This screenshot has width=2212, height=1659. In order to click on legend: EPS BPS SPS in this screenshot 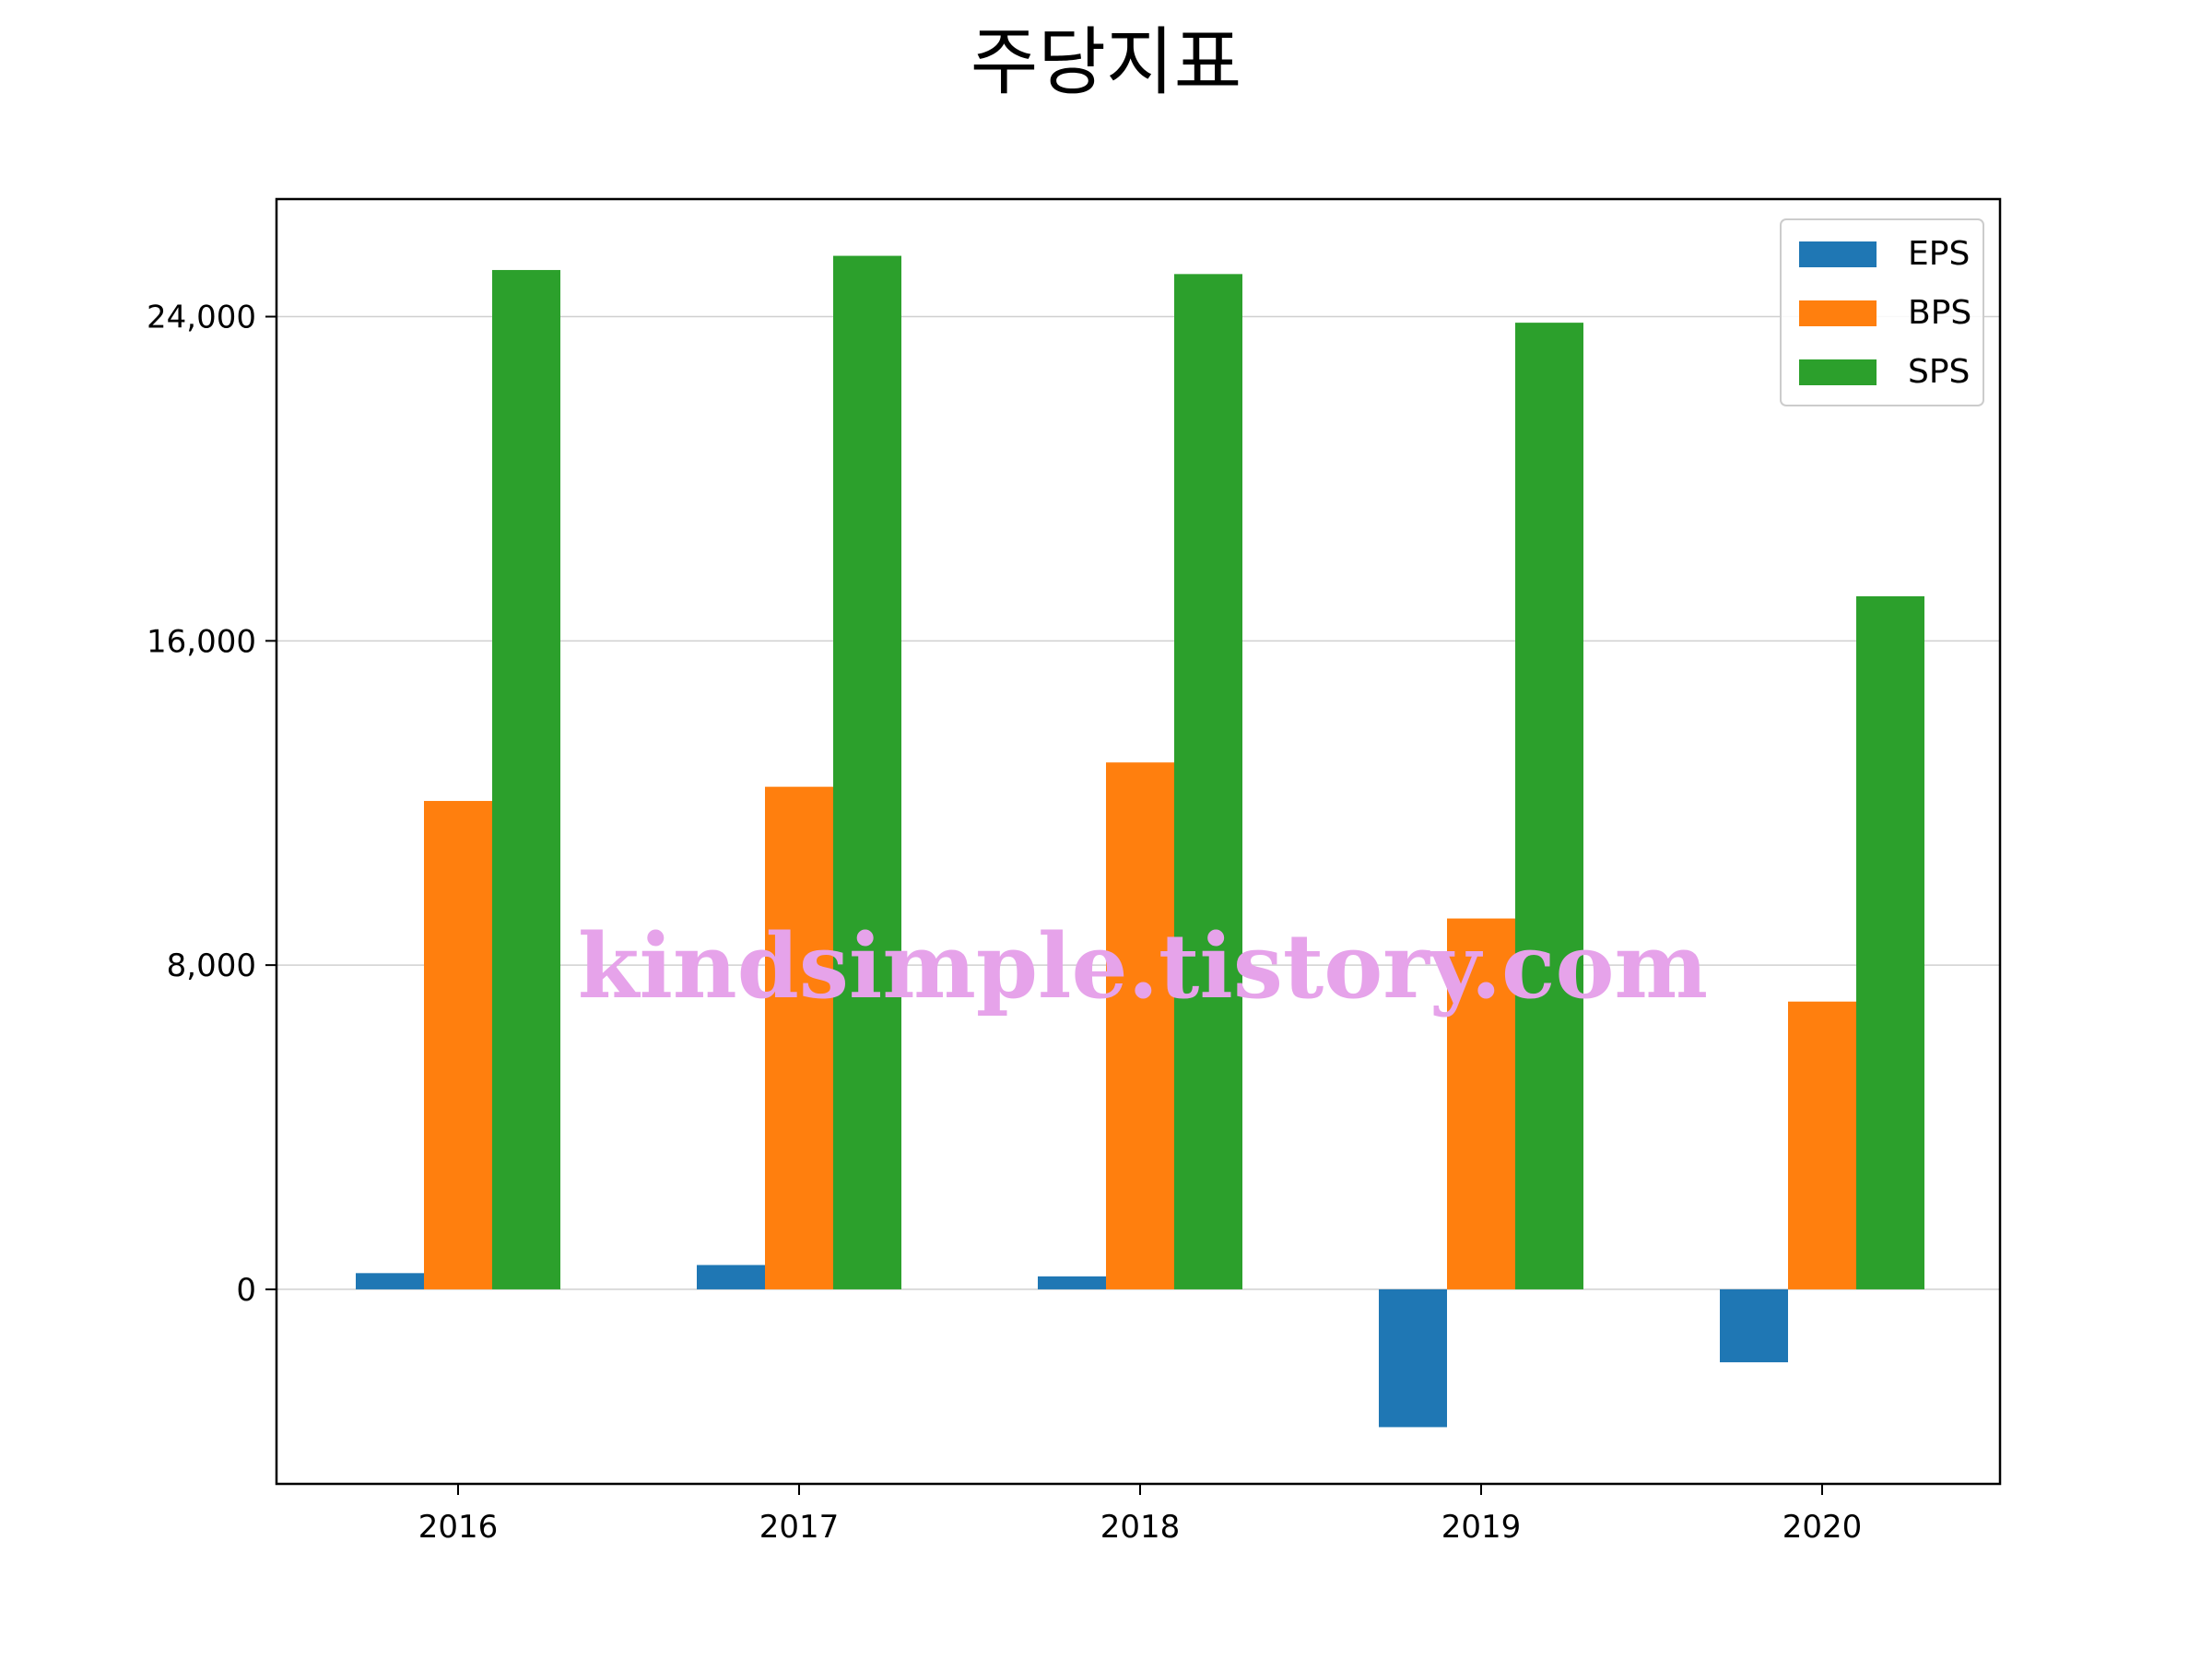, I will do `click(1882, 312)`.